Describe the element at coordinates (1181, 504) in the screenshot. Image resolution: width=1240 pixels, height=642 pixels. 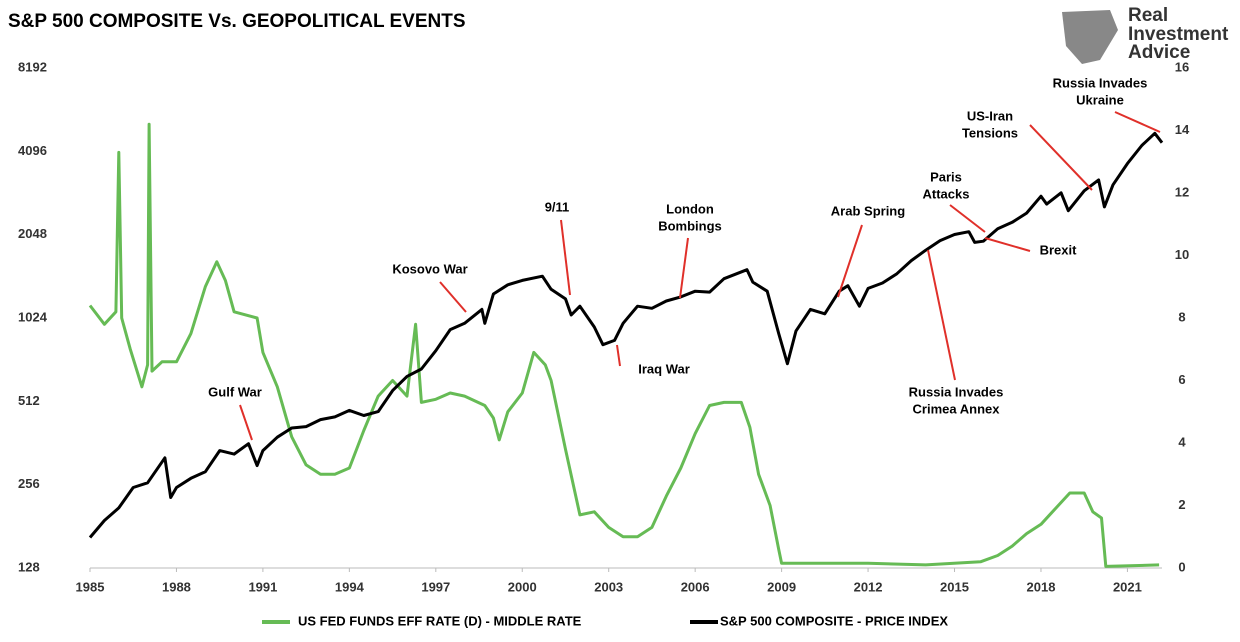
I see `y2-tick-label: 2` at that location.